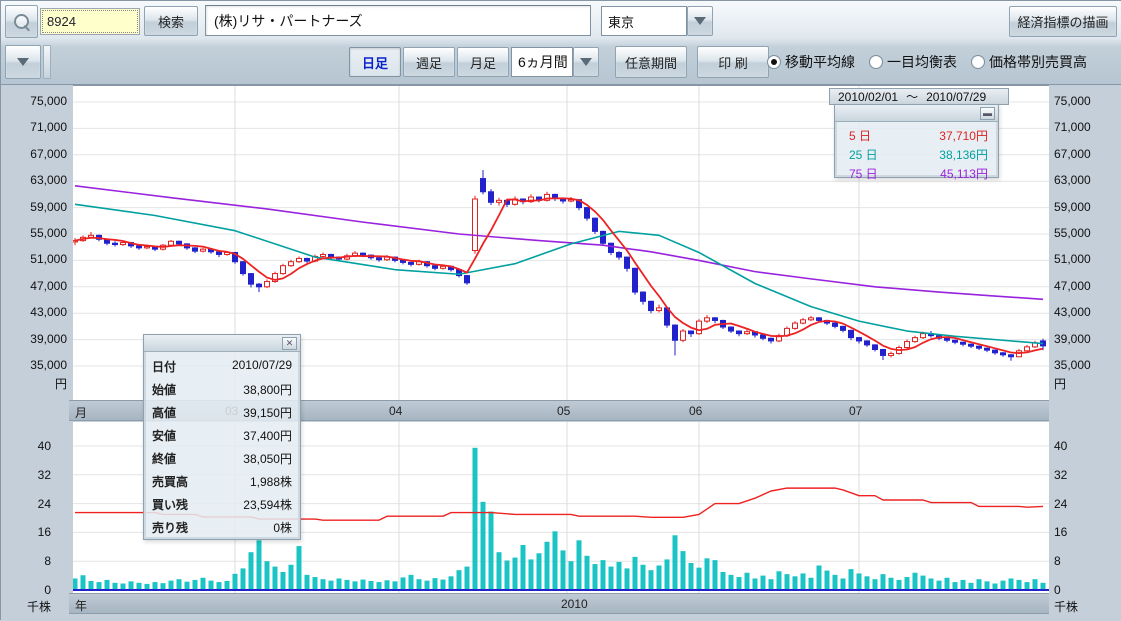 The image size is (1121, 621). What do you see at coordinates (1072, 127) in the screenshot?
I see `price-axis-label-right: 71,000` at bounding box center [1072, 127].